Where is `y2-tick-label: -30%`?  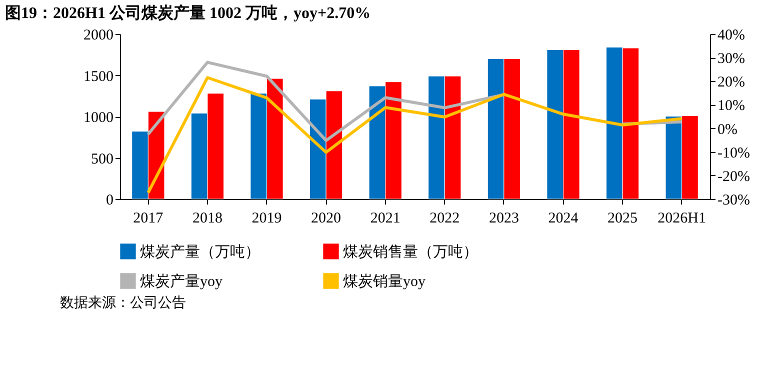
y2-tick-label: -30% is located at coordinates (734, 200).